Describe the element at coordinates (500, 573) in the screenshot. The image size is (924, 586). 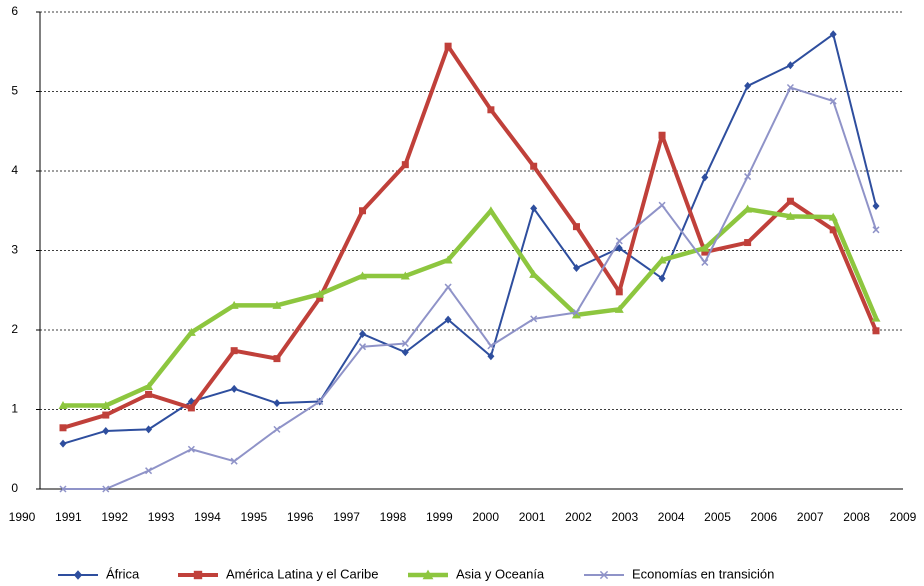
I see `legend-label: Asia y Oceanía` at that location.